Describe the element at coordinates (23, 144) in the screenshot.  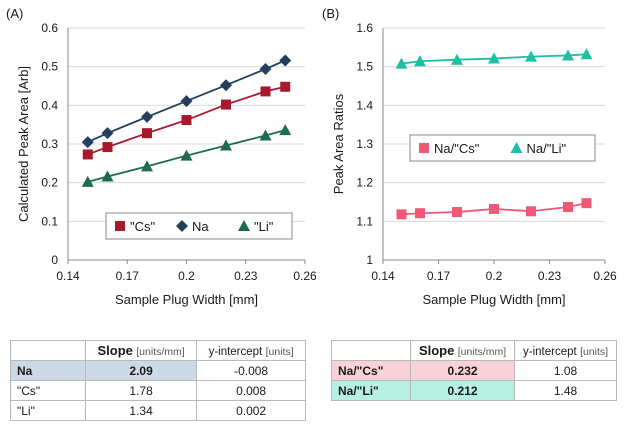
I see `y-axis-title: Calculated Peak Area [Arb]` at that location.